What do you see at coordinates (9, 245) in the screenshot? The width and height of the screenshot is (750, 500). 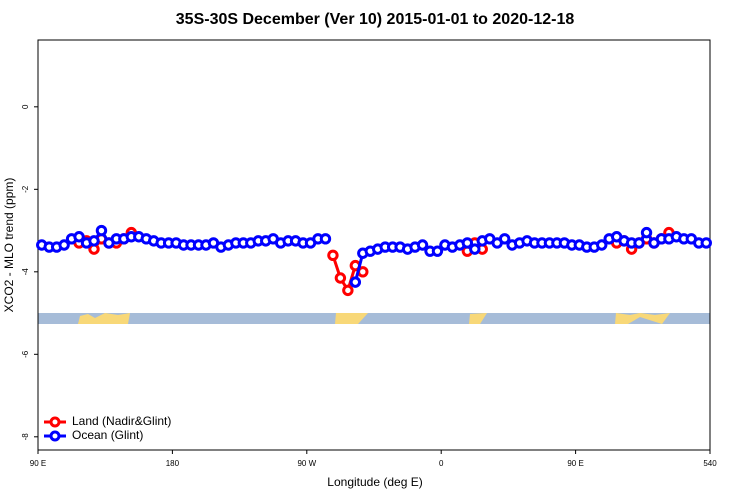 I see `y-axis-label: XCO2 - MLO trend (ppm)` at bounding box center [9, 245].